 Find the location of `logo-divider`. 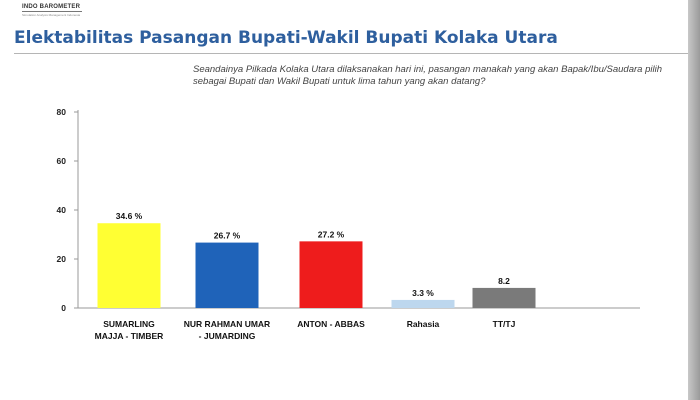

logo-divider is located at coordinates (52, 11).